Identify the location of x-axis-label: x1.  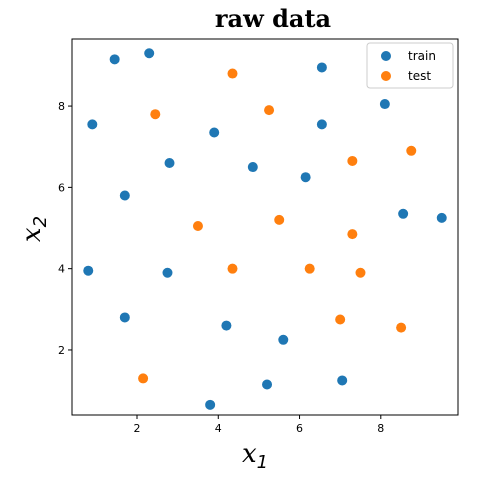
(255, 456).